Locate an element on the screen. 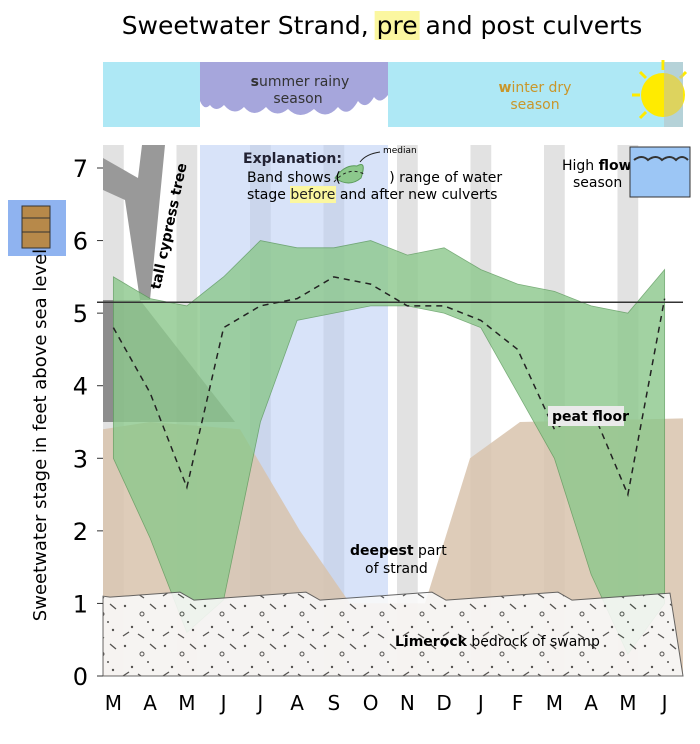 The image size is (700, 744). label-part: stage is located at coordinates (268, 195).